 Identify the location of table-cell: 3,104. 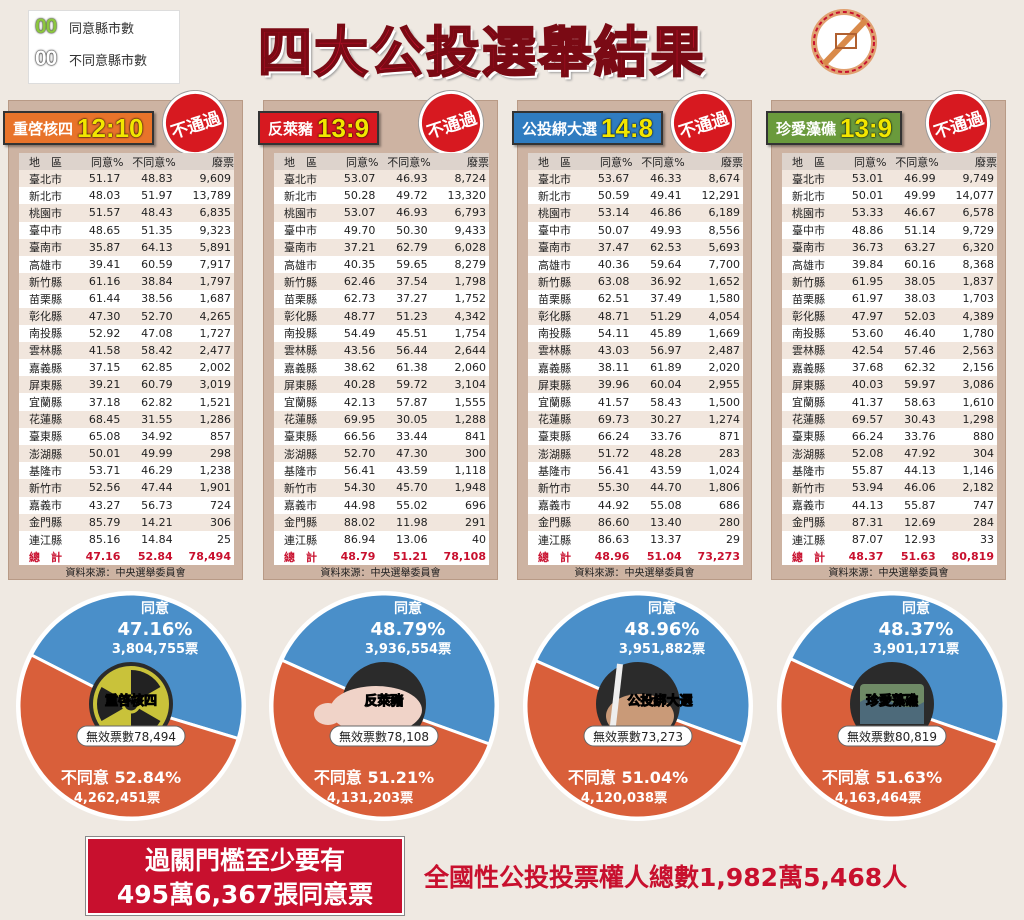
(459, 385).